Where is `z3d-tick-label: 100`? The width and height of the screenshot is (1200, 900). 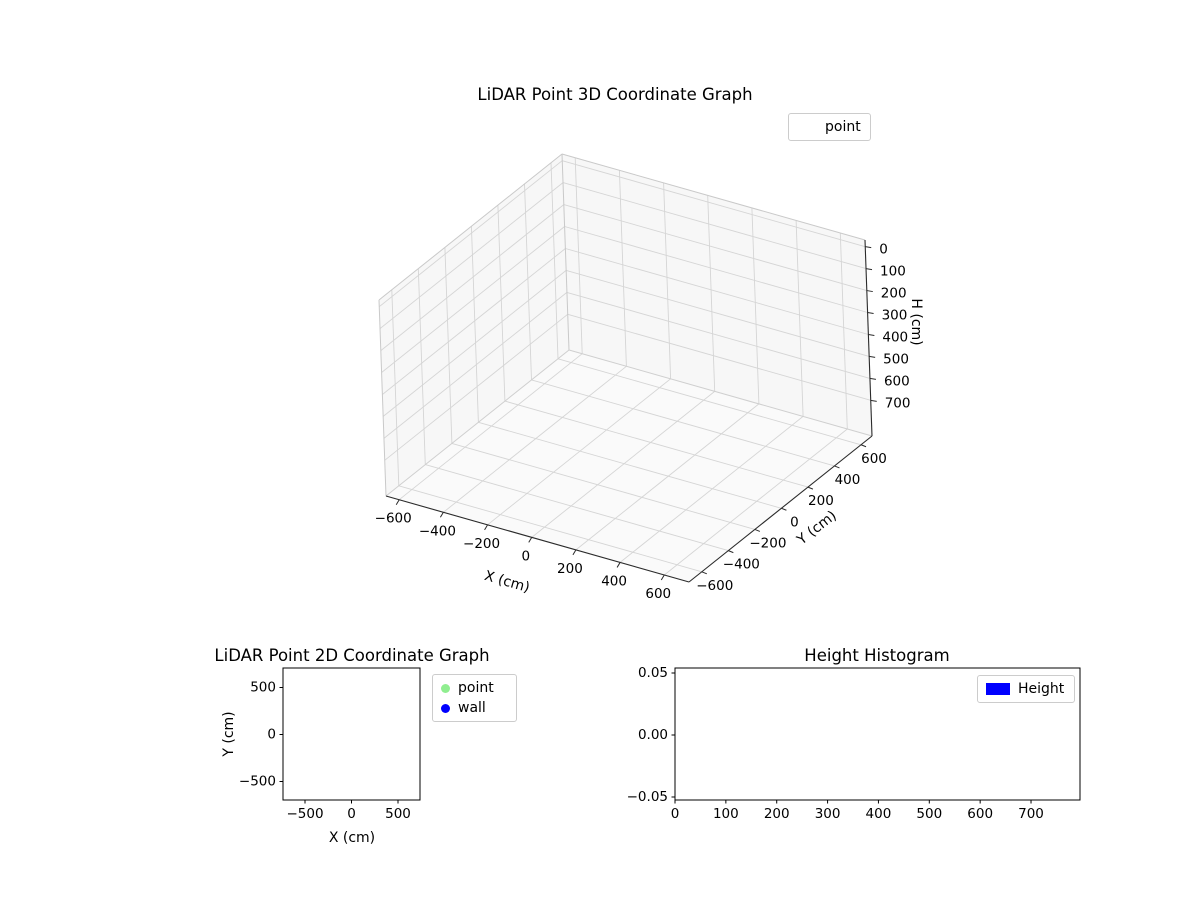 z3d-tick-label: 100 is located at coordinates (893, 272).